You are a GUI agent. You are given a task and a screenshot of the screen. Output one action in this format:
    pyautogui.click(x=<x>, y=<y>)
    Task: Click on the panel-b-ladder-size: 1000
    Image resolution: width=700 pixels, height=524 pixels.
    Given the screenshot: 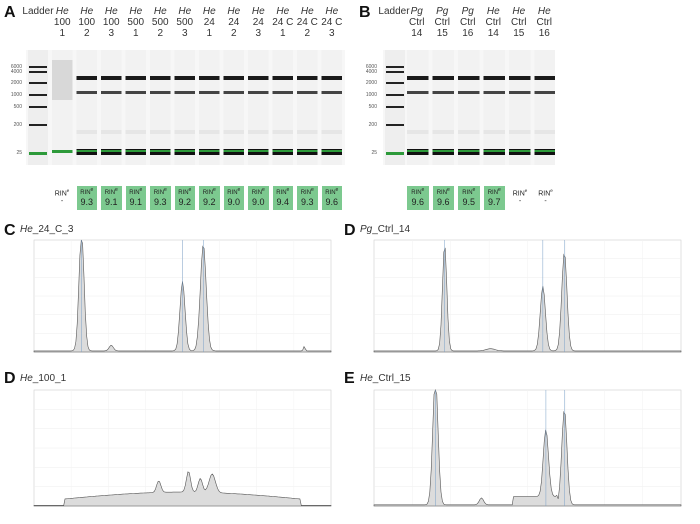 What is the action you would take?
    pyautogui.click(x=371, y=95)
    